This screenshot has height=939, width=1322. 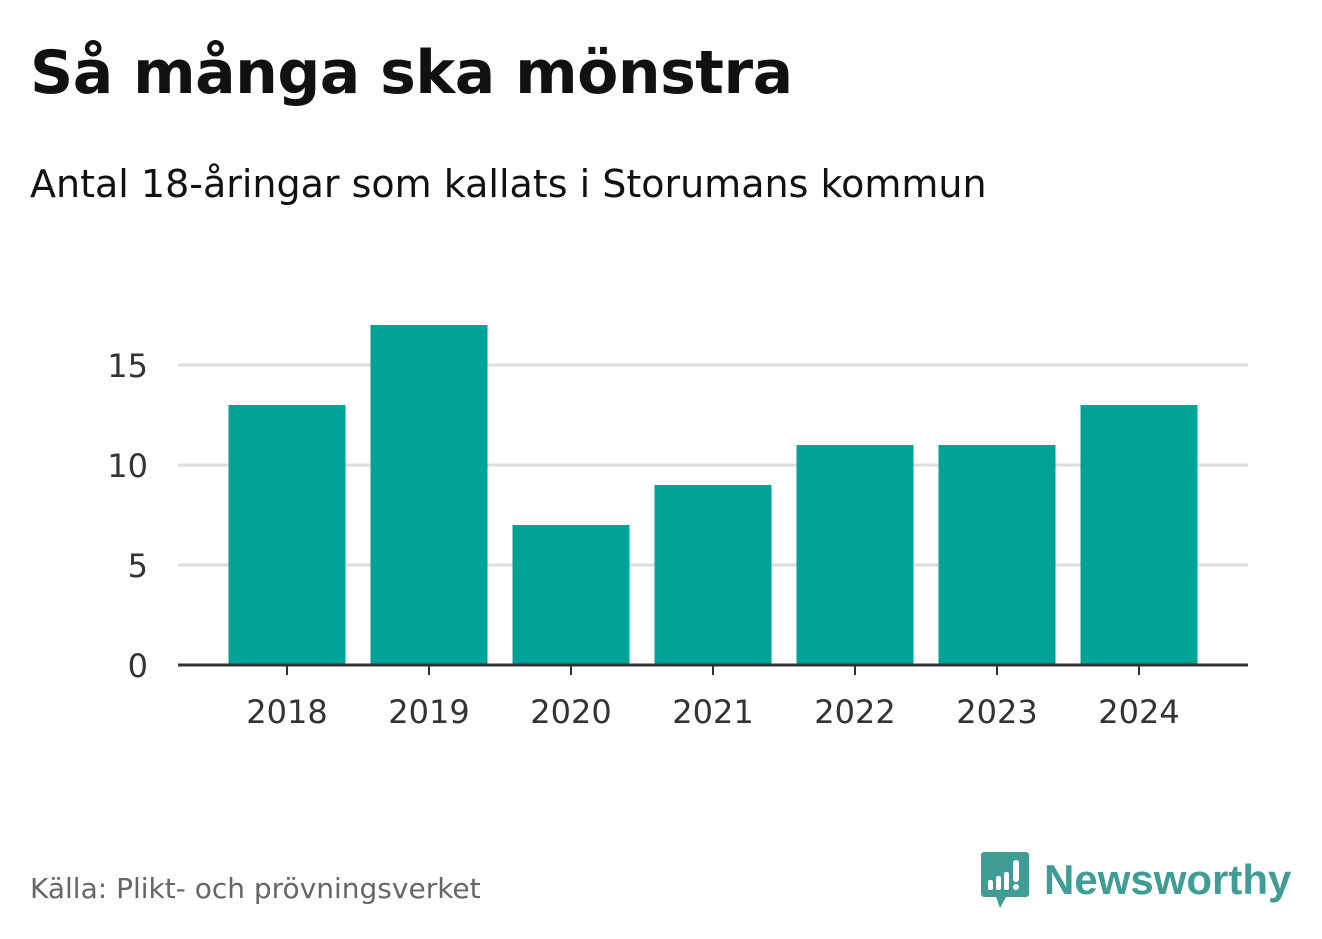 I want to click on x-tick-label: 2022, so click(x=854, y=712).